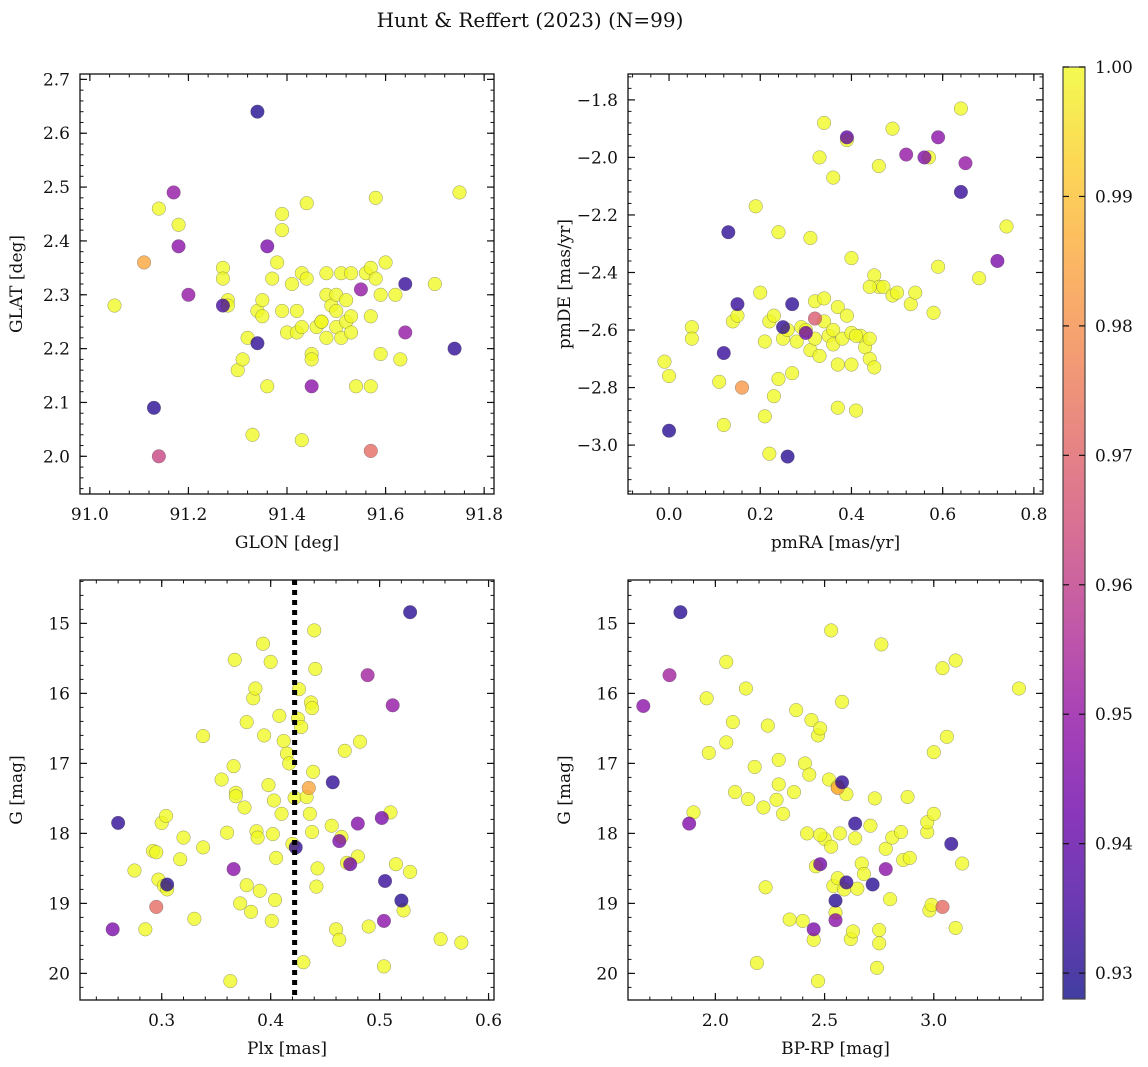 This screenshot has height=1067, width=1148. What do you see at coordinates (1098, 521) in the screenshot?
I see `colorbar-ticks: 0.93 0.94 0.95 0.96 0.97 0.98 0.99 1.00` at bounding box center [1098, 521].